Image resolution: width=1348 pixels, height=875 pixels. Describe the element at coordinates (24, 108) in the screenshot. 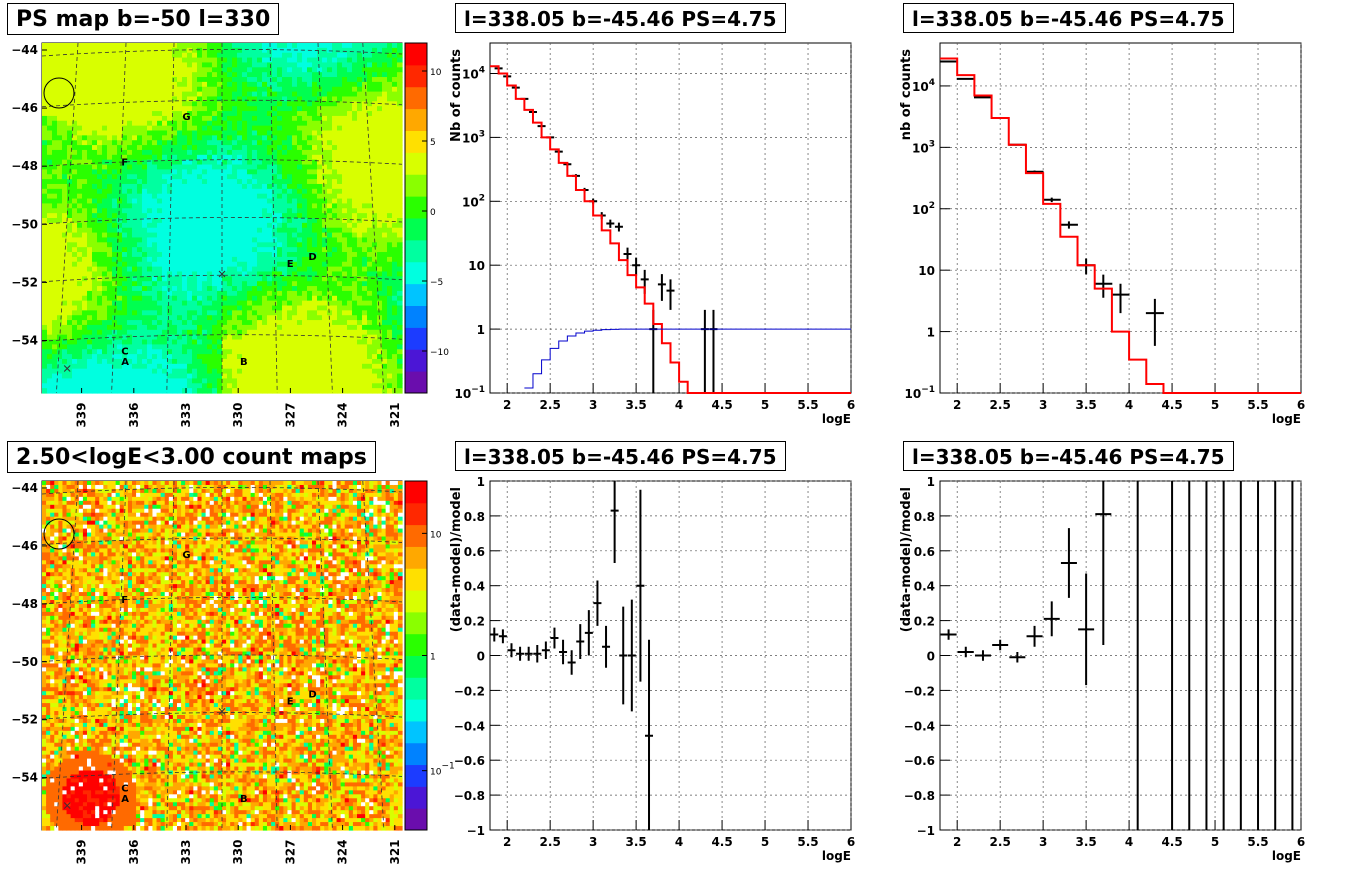

I see `tick-label: −46` at that location.